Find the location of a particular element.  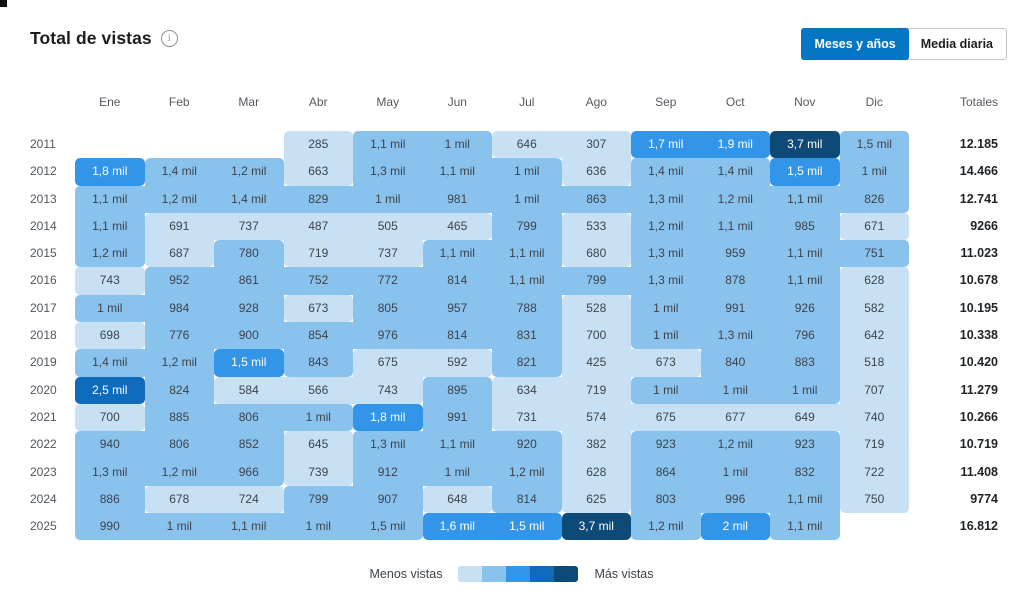

heatmap-cell: 675 is located at coordinates (388, 363).